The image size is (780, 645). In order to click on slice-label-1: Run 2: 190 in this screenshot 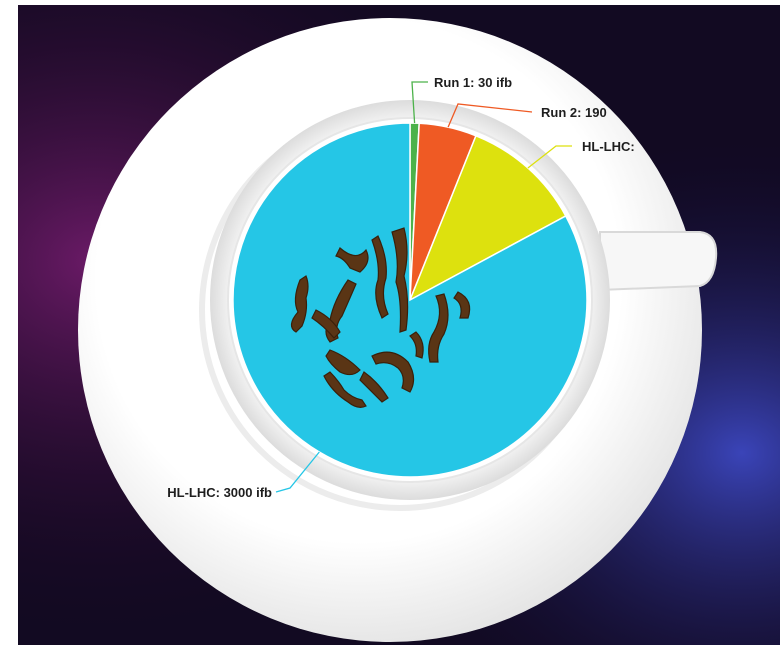, I will do `click(574, 112)`.